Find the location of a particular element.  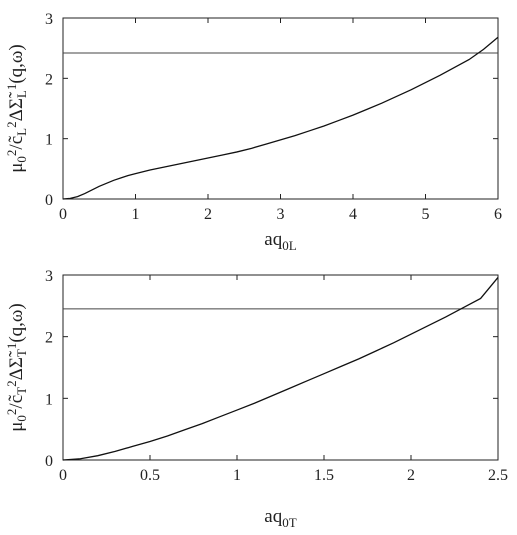

x-tick-label: 6 is located at coordinates (498, 214).